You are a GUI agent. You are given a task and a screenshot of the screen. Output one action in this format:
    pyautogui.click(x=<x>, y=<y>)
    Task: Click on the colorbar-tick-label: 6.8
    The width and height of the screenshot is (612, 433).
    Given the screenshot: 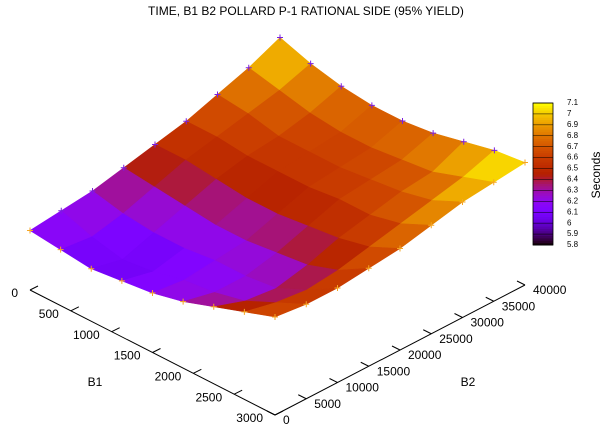 What is the action you would take?
    pyautogui.click(x=573, y=135)
    